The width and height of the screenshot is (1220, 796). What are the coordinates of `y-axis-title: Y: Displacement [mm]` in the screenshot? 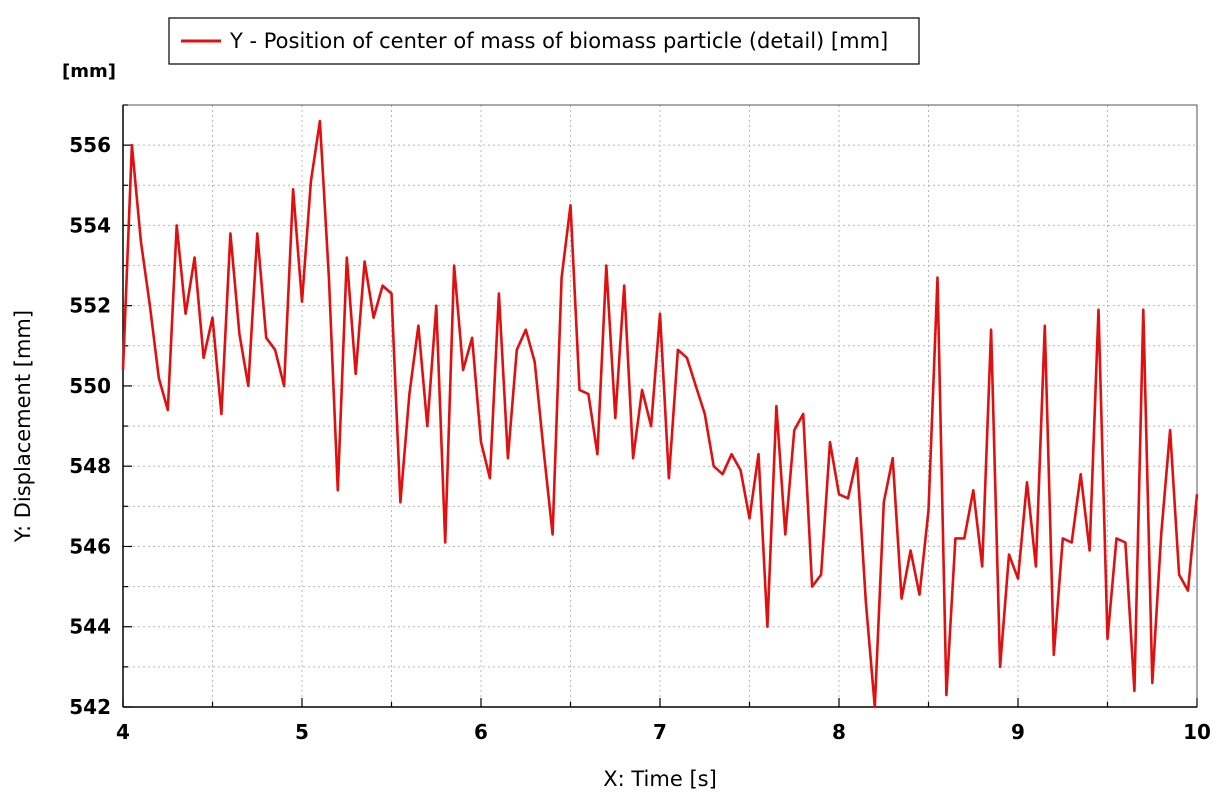 It's located at (23, 426).